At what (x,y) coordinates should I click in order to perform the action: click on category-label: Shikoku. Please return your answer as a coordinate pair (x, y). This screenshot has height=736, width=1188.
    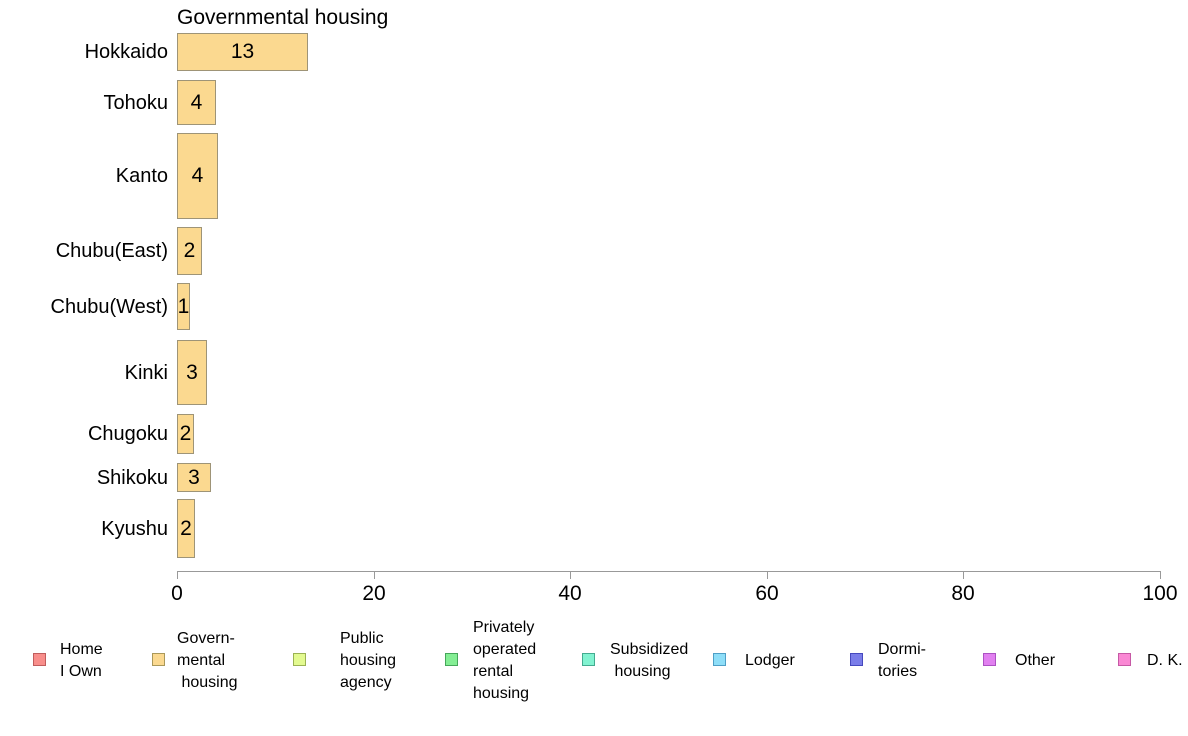
    Looking at the image, I should click on (132, 477).